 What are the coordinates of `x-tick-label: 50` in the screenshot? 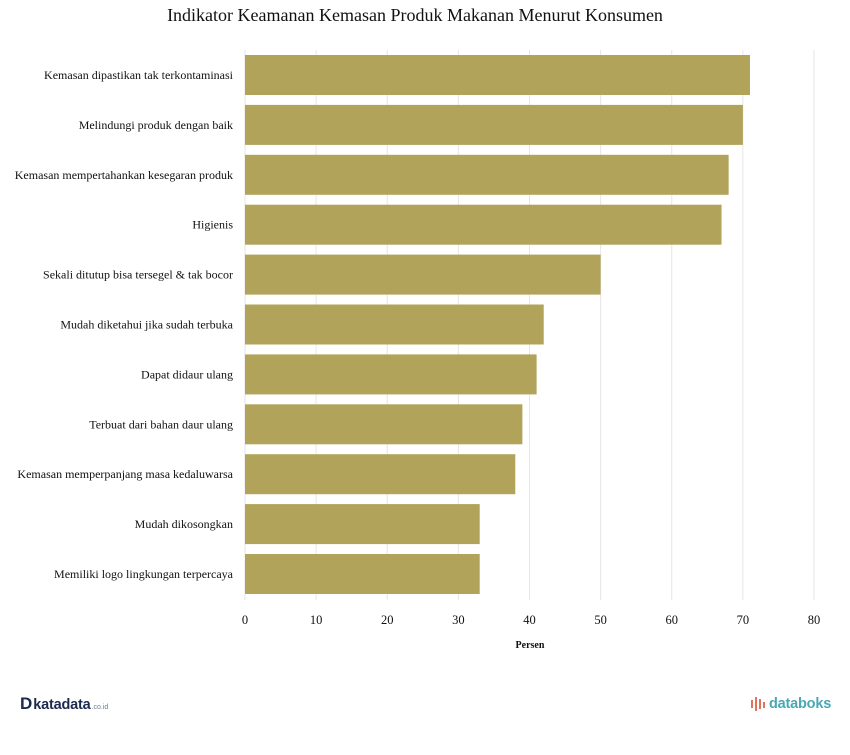 It's located at (600, 620).